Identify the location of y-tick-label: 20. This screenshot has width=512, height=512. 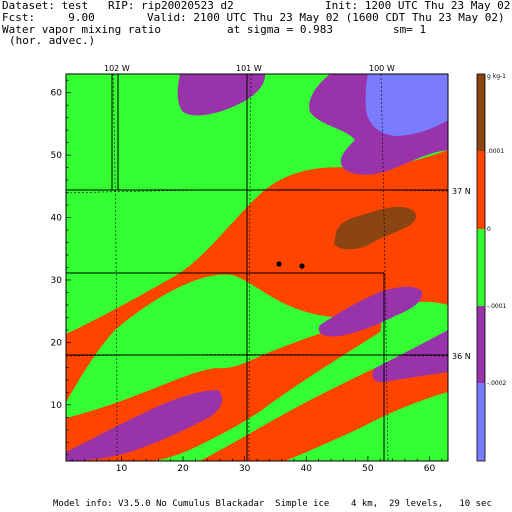
(57, 343).